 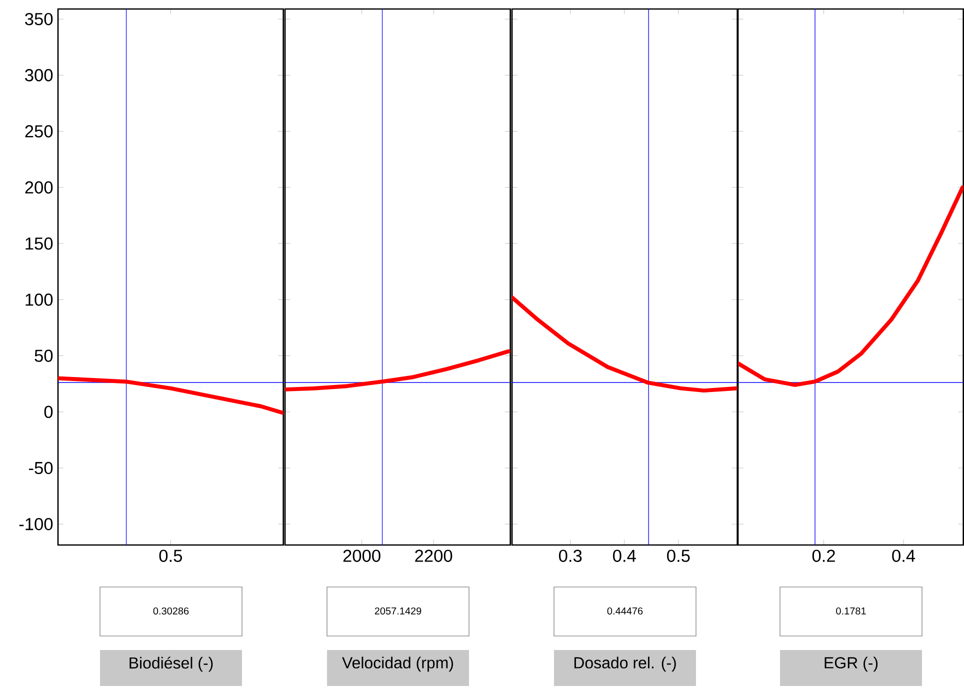 What do you see at coordinates (39, 19) in the screenshot?
I see `y-tick-label: 350` at bounding box center [39, 19].